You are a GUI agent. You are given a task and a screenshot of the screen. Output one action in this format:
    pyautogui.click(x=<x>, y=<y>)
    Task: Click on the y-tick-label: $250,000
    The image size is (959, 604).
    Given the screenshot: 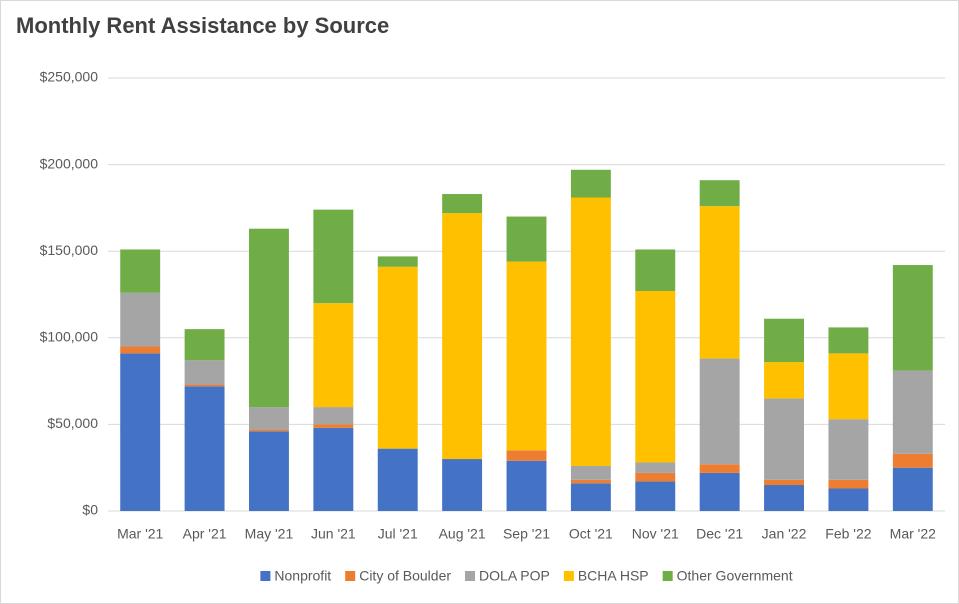 What is the action you would take?
    pyautogui.click(x=69, y=77)
    